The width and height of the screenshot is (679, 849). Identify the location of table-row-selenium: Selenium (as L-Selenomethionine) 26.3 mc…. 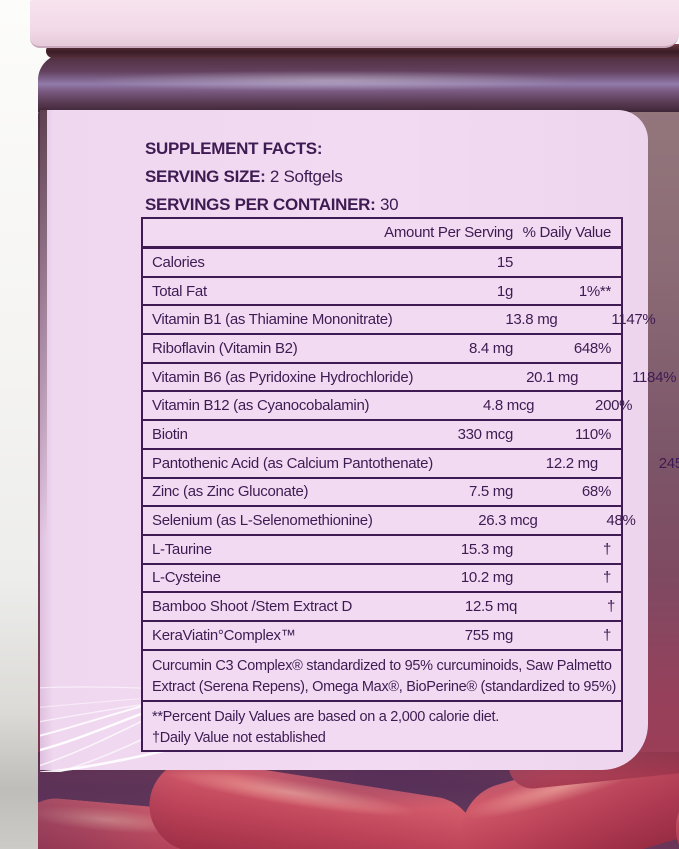
(389, 521).